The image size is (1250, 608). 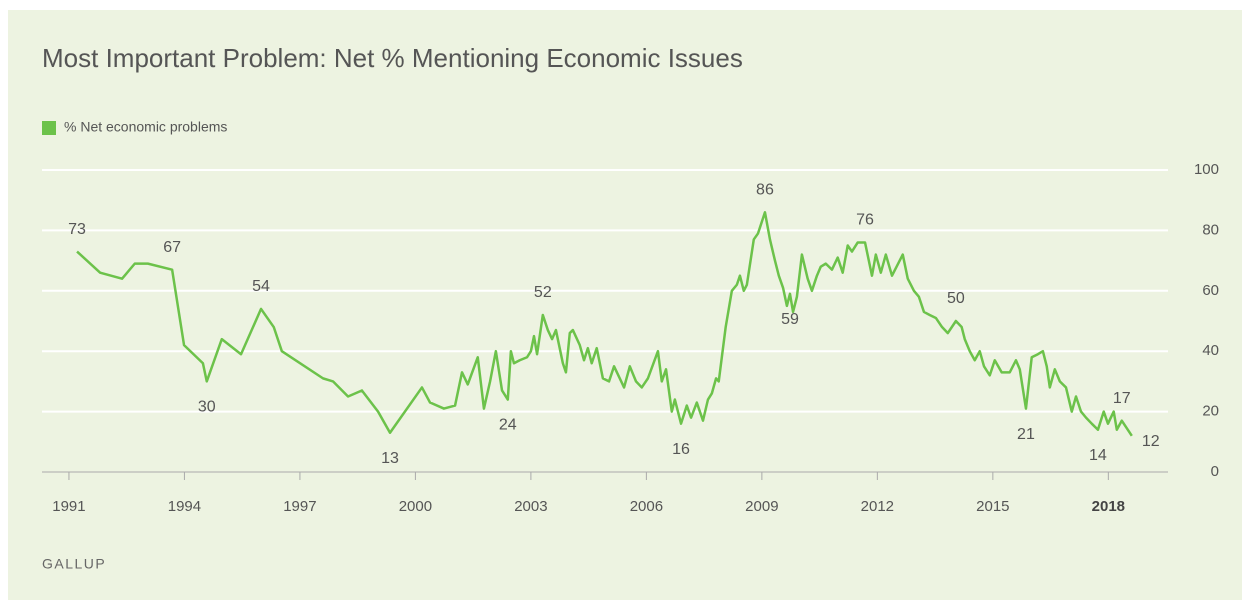 I want to click on y-tick-label: 0, so click(x=1215, y=471).